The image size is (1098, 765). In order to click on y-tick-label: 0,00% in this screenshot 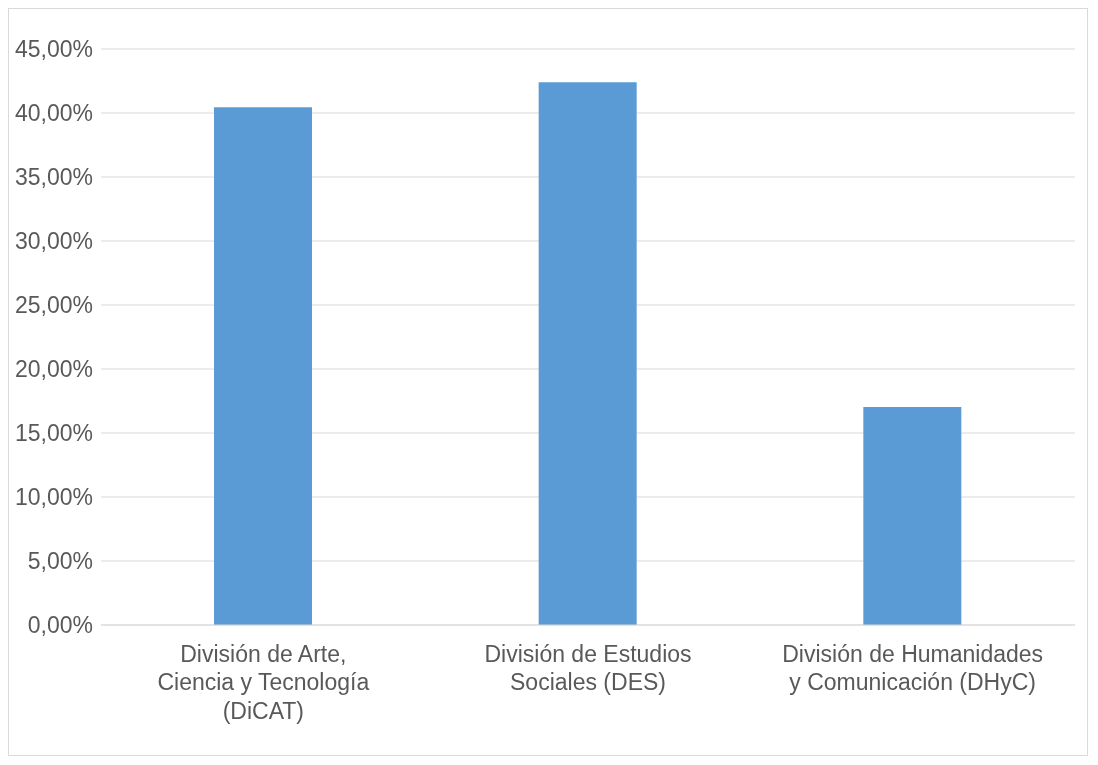, I will do `click(60, 625)`.